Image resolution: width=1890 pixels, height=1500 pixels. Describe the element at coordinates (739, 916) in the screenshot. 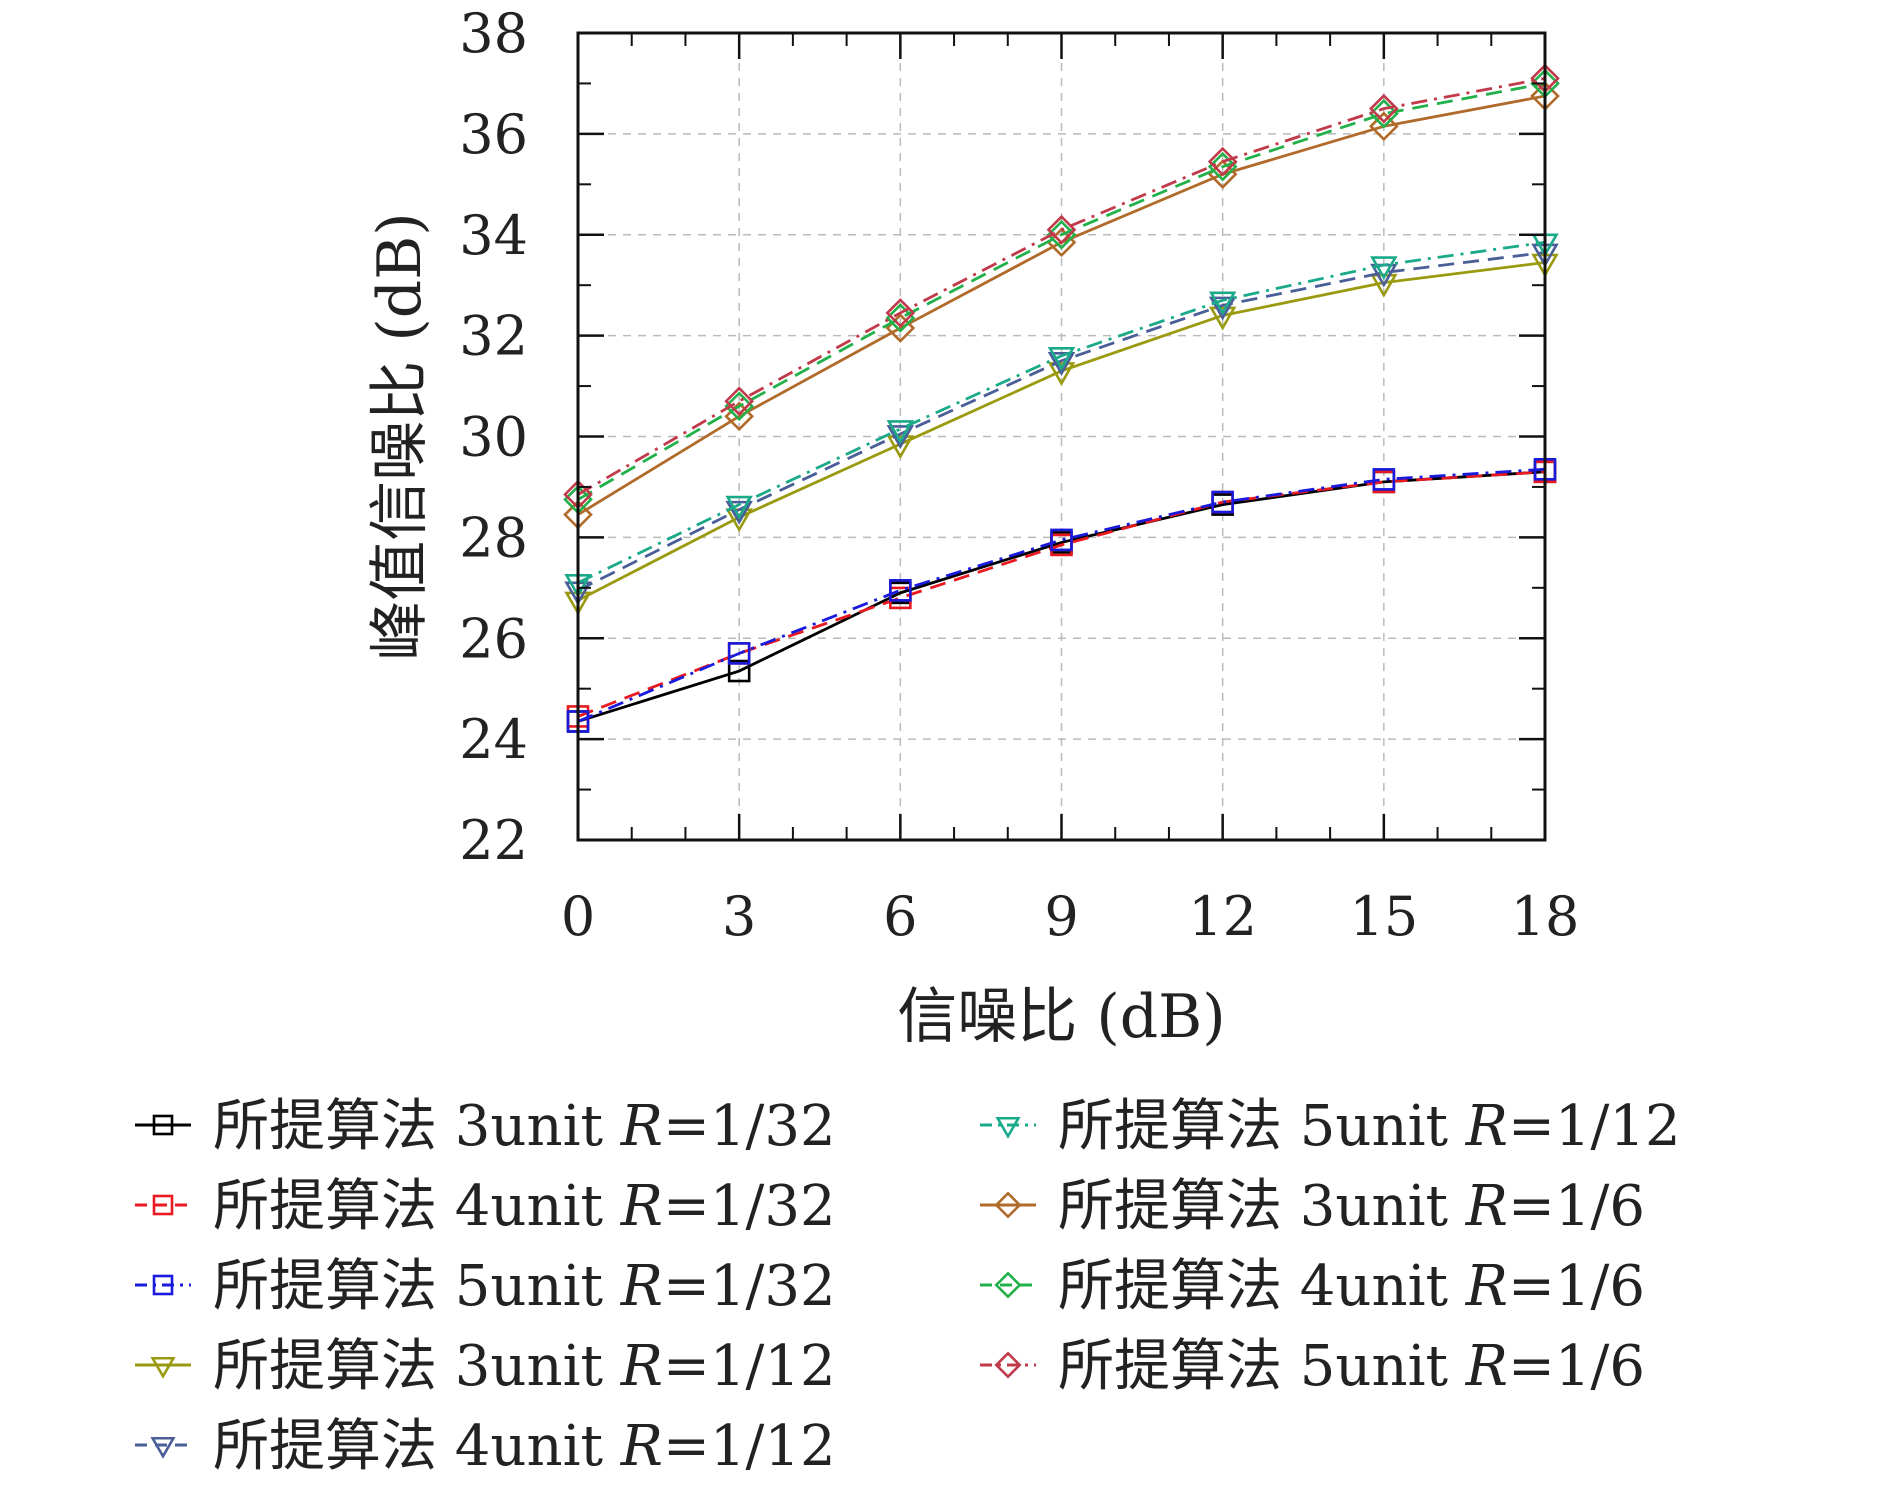

I see `x-tick-label: 3` at that location.